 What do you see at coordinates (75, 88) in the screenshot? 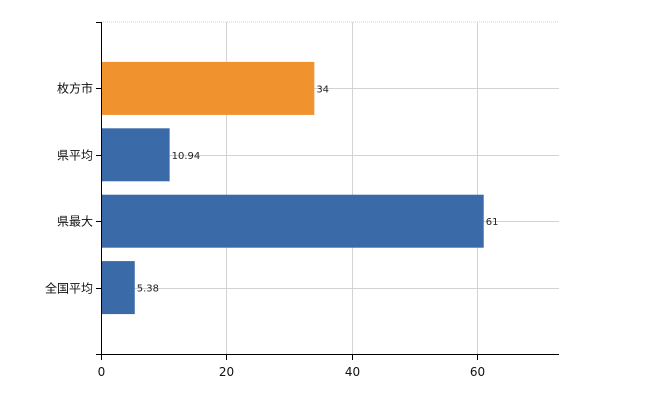
I see `y-tick-label: 枚方市` at bounding box center [75, 88].